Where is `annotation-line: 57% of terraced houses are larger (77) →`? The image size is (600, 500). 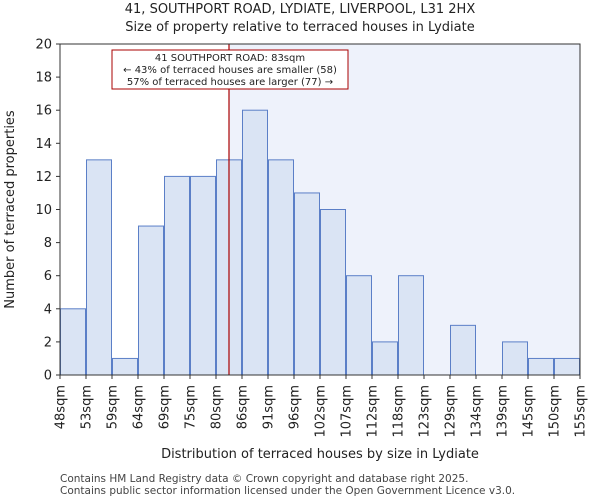 annotation-line: 57% of terraced houses are larger (77) → is located at coordinates (230, 82).